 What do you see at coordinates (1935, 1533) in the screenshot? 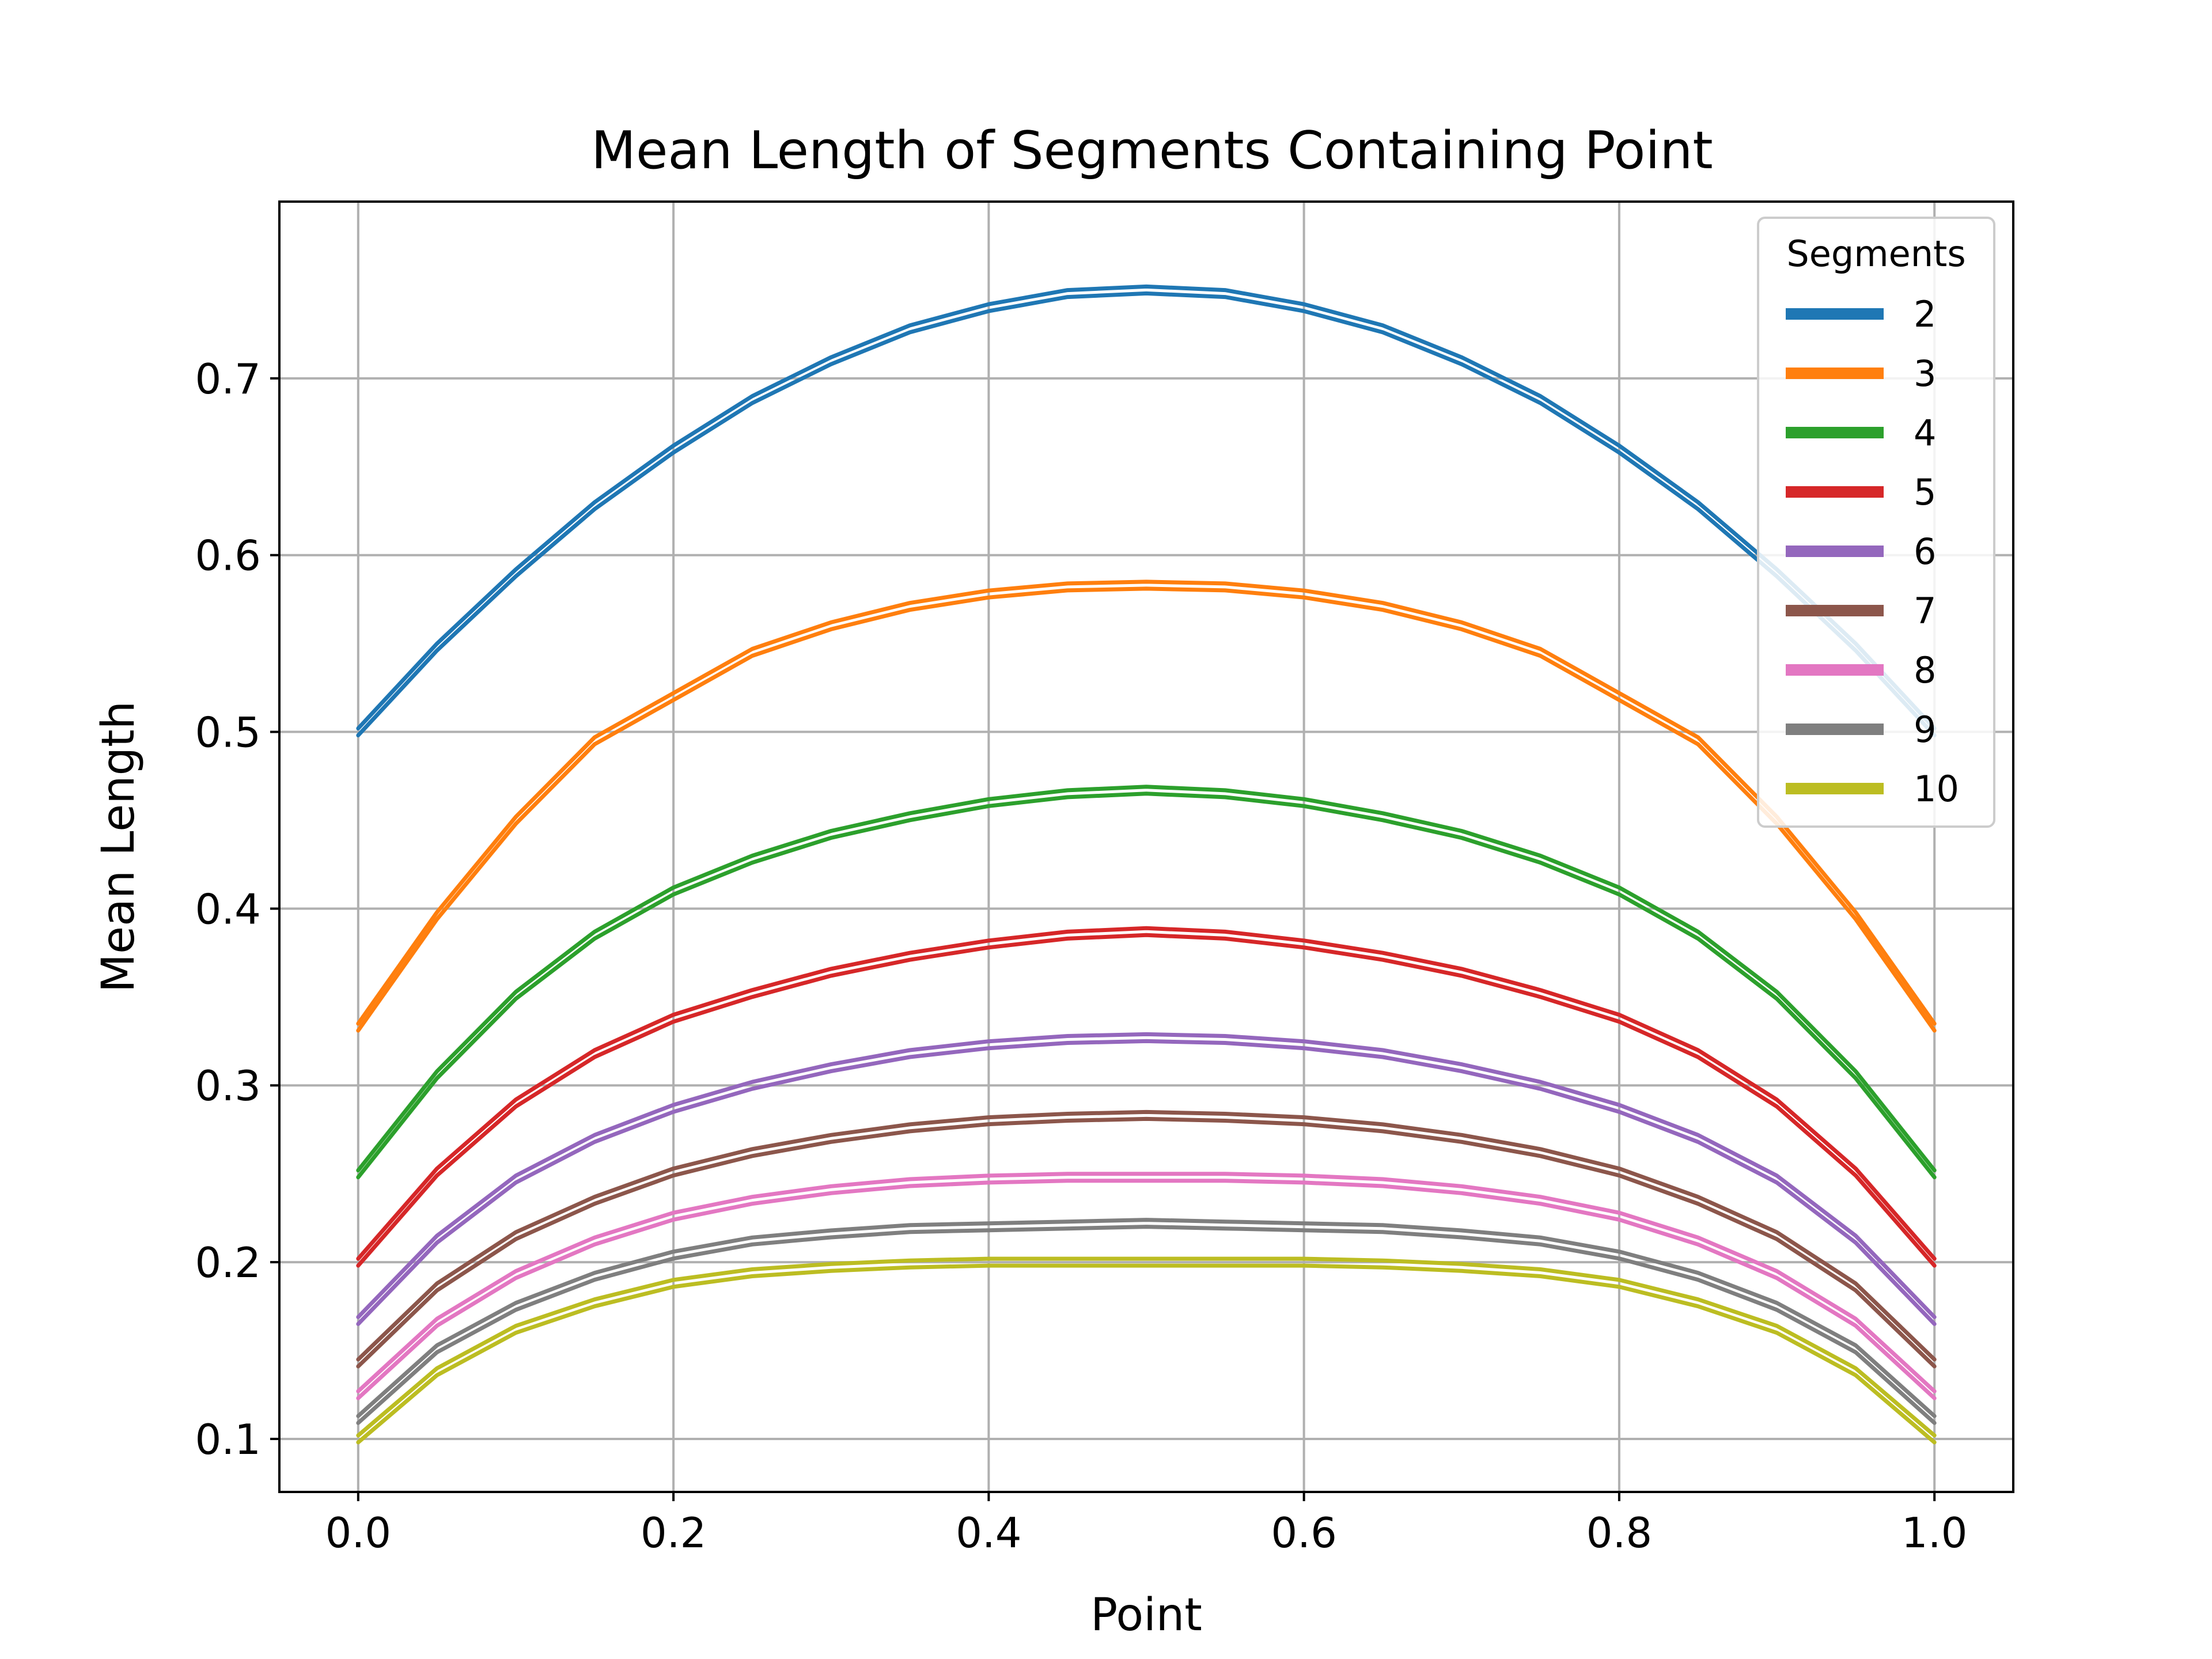
I see `x-tick-label: 1.0` at bounding box center [1935, 1533].